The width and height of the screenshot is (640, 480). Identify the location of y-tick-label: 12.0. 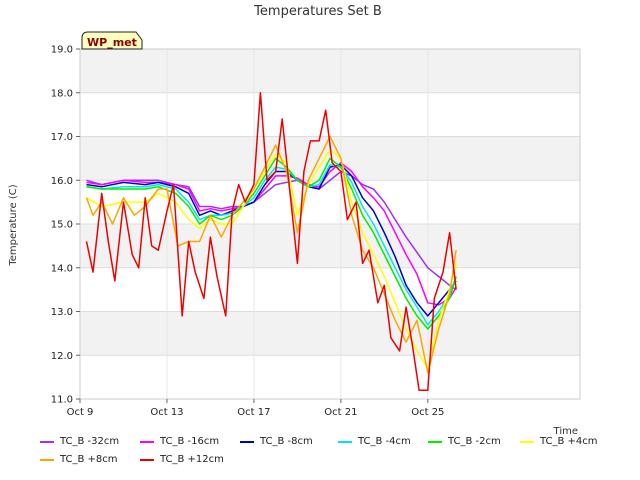
(62, 356).